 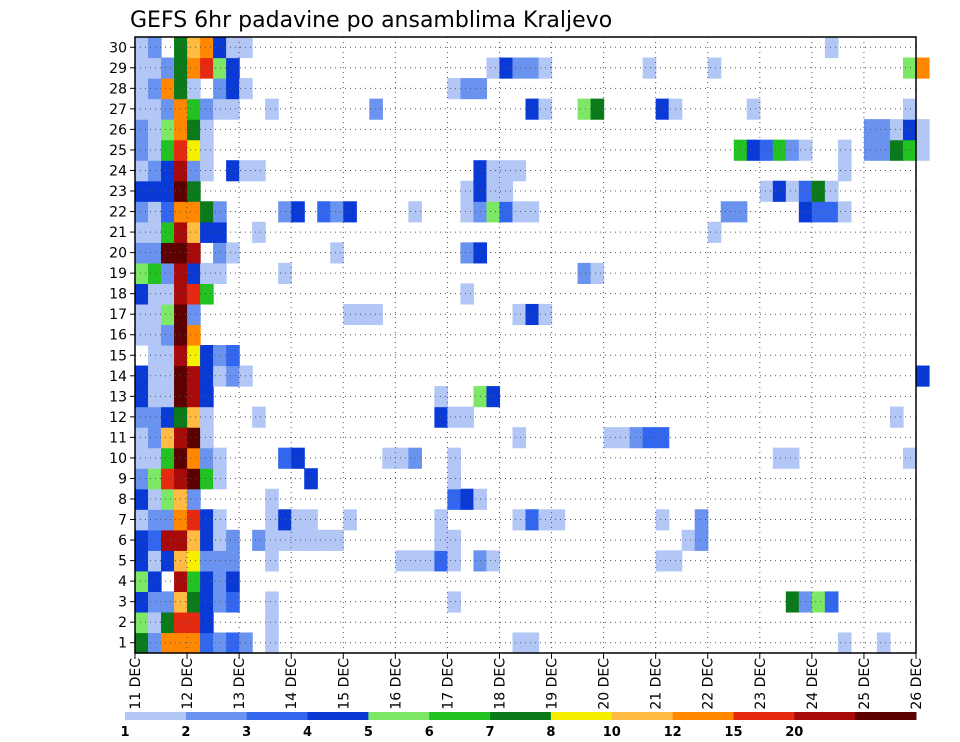 What do you see at coordinates (118, 192) in the screenshot?
I see `y-tick-label: 23` at bounding box center [118, 192].